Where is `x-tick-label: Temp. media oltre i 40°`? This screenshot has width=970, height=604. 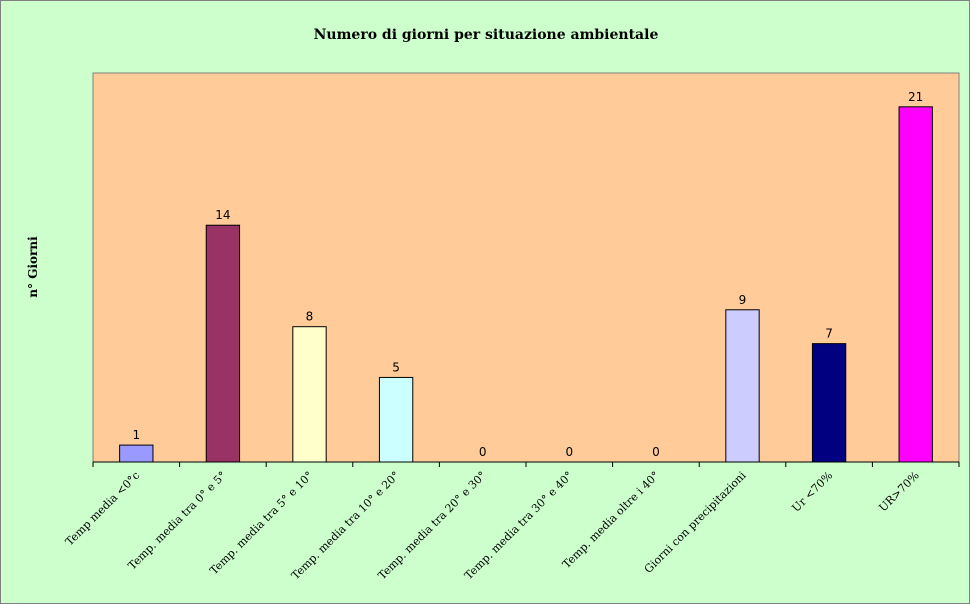 x-tick-label: Temp. media oltre i 40° is located at coordinates (611, 520).